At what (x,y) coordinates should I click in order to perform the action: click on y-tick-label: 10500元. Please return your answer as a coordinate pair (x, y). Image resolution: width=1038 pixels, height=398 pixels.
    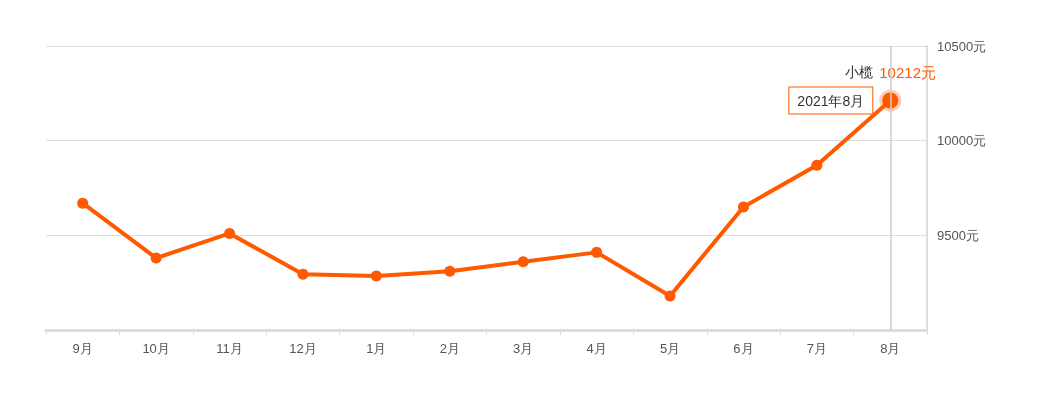
    Looking at the image, I should click on (962, 46).